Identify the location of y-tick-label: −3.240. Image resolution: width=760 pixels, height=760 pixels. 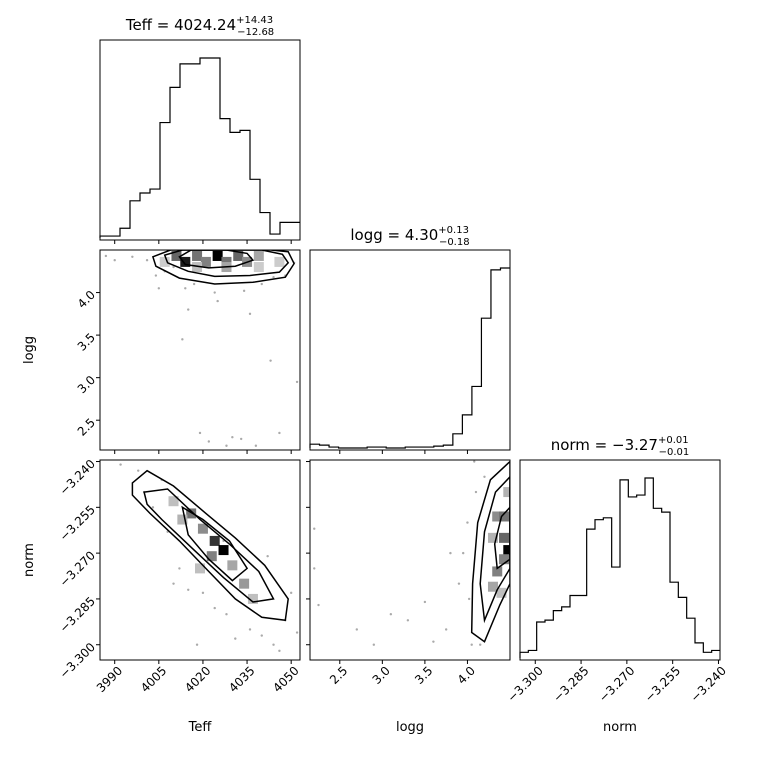
(77, 477).